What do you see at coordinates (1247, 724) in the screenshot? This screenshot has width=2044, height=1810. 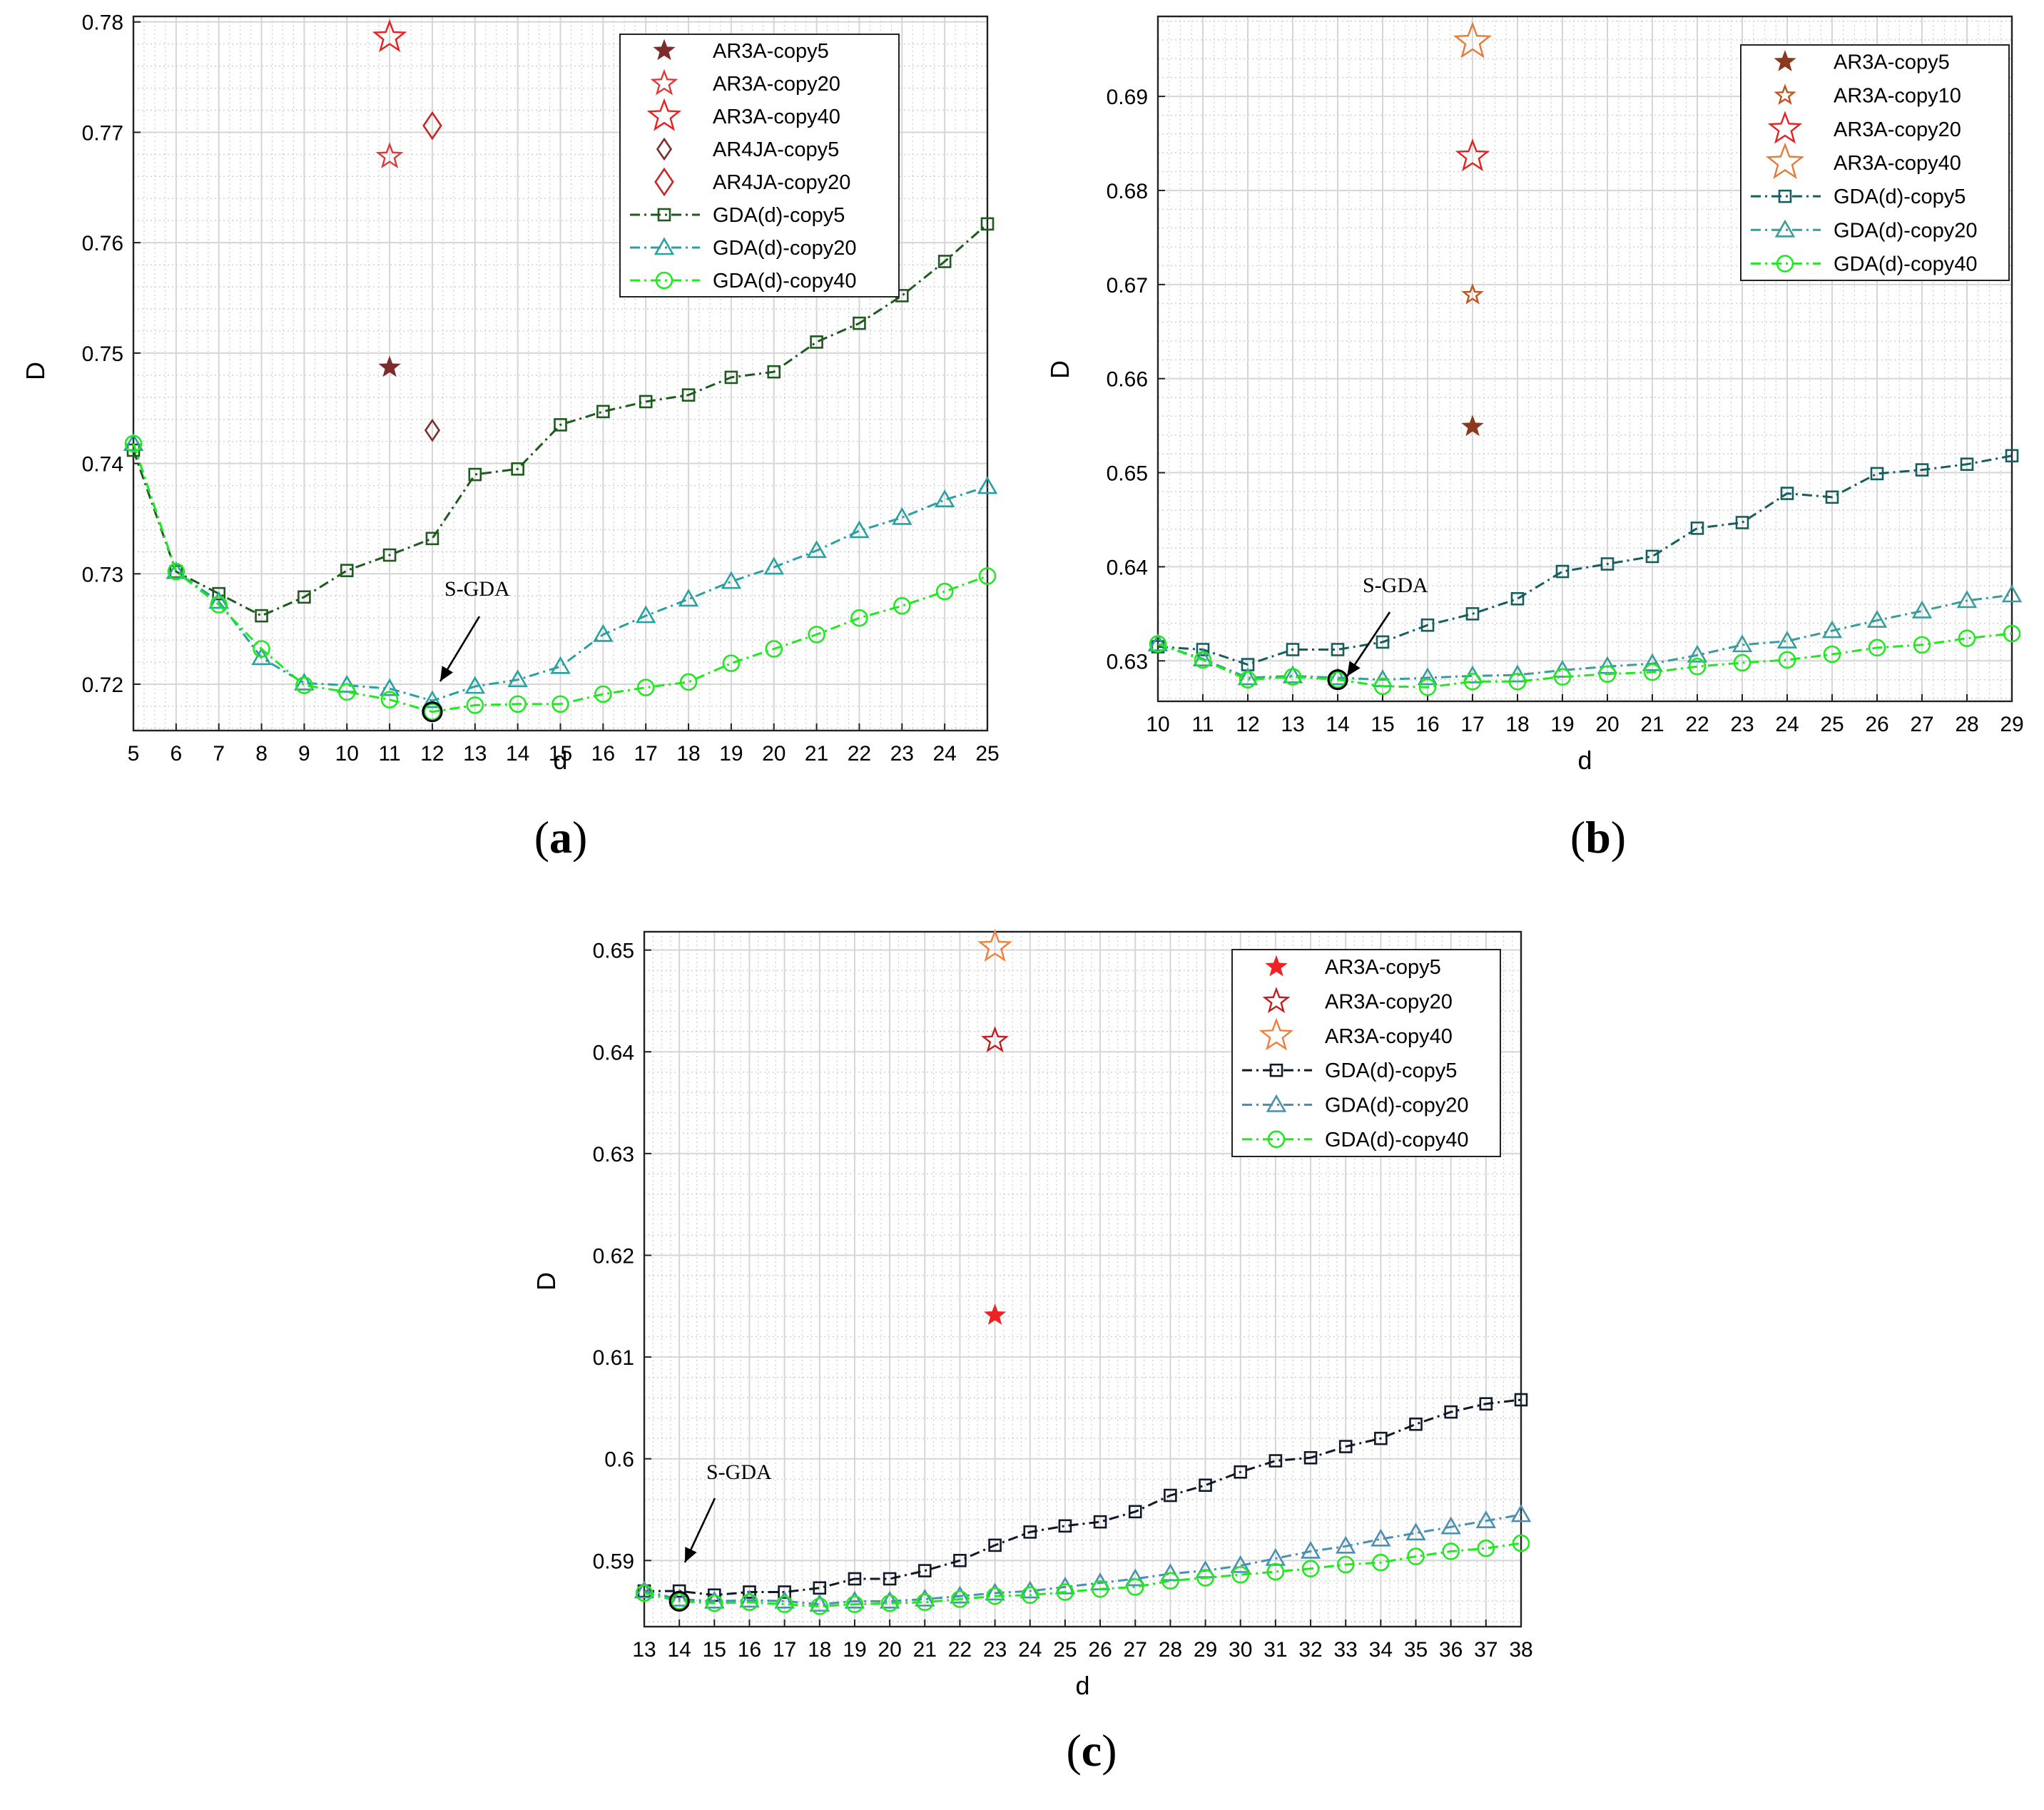 I see `x-tick-label: 12` at bounding box center [1247, 724].